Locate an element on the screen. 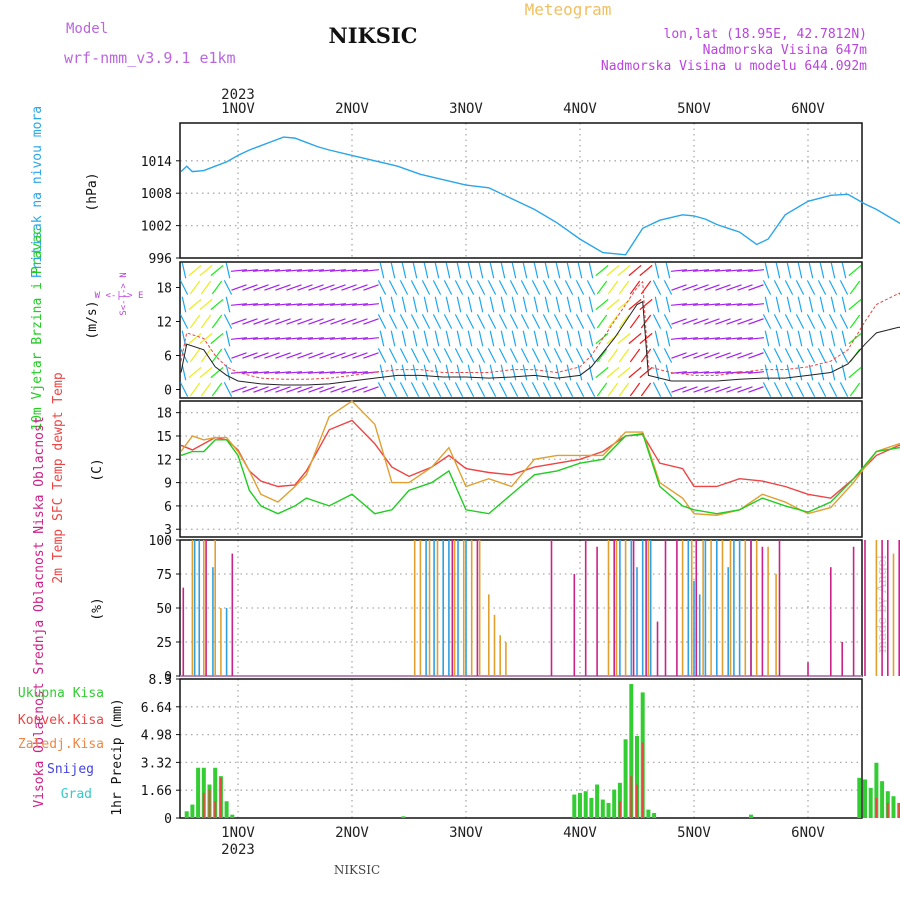  day-label-top: 6NOV is located at coordinates (808, 109).